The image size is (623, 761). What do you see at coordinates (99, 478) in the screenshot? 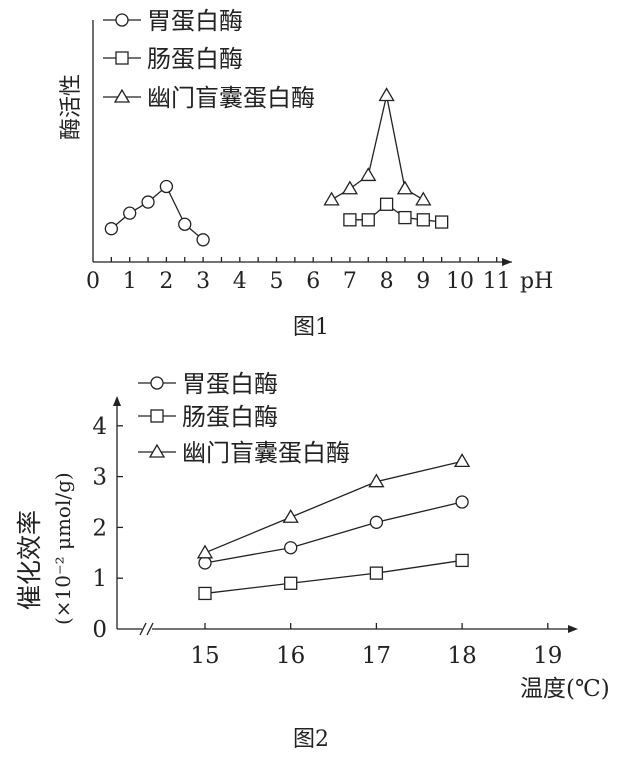
I see `y-tick-label: 3` at bounding box center [99, 478].